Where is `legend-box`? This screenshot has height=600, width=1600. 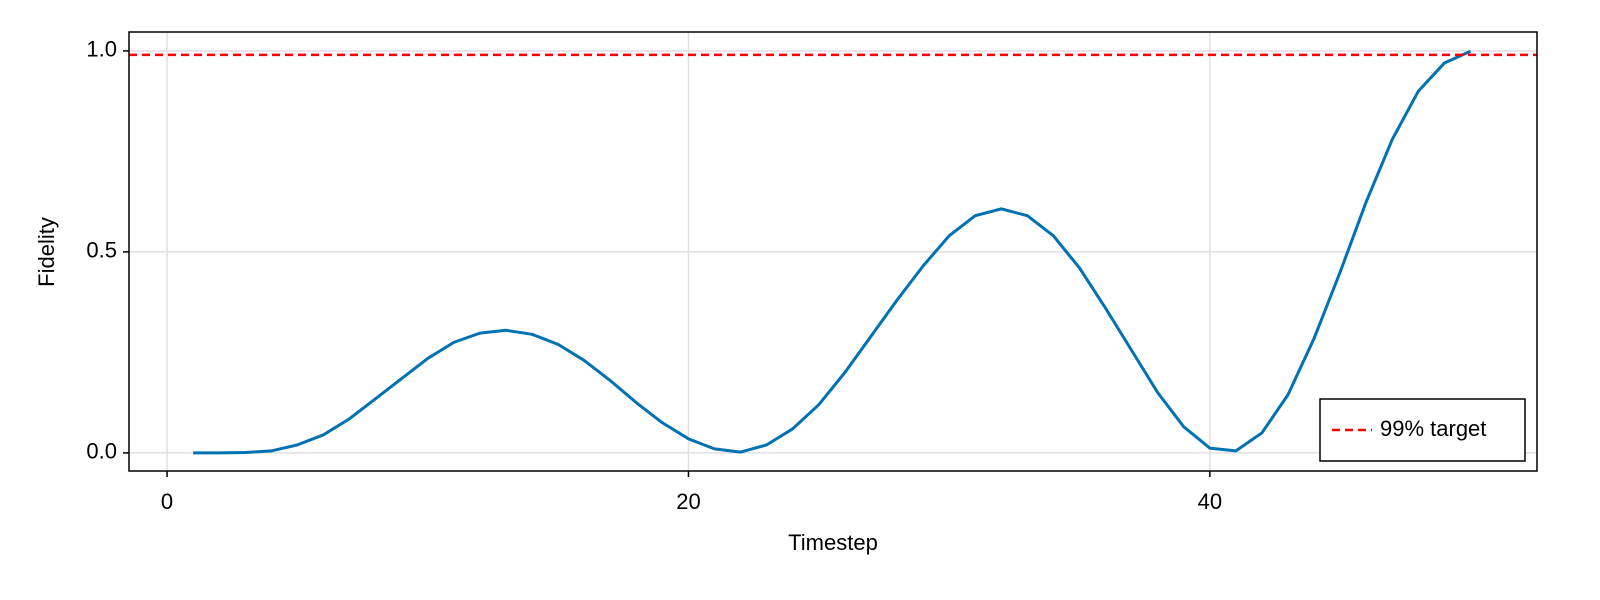 legend-box is located at coordinates (1422, 430).